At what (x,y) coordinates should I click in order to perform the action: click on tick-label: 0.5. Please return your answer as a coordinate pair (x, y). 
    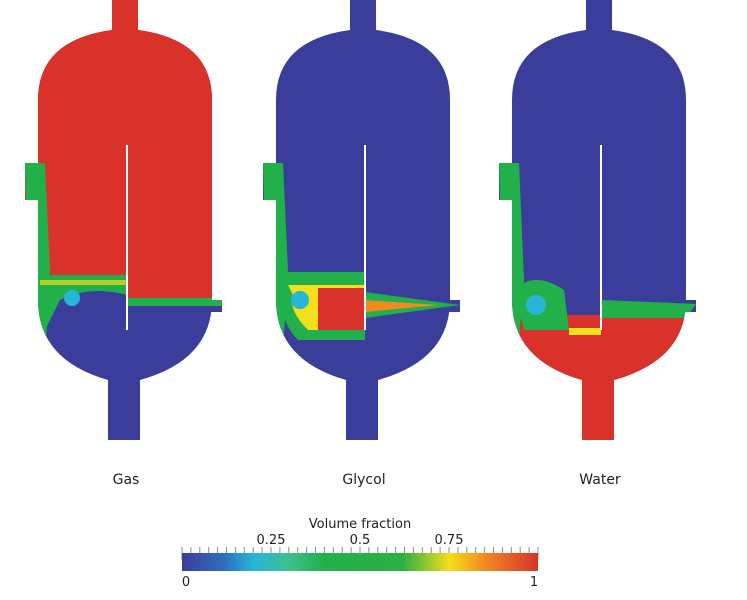
    Looking at the image, I should click on (360, 540).